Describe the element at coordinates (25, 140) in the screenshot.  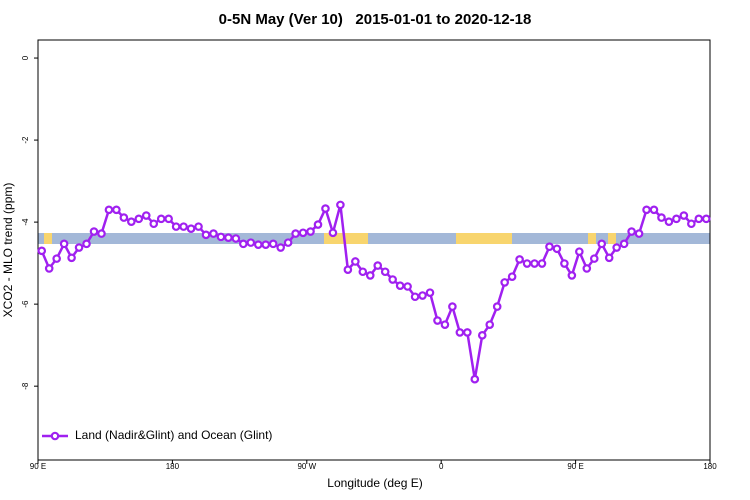
I see `y-tick-label: -2` at that location.